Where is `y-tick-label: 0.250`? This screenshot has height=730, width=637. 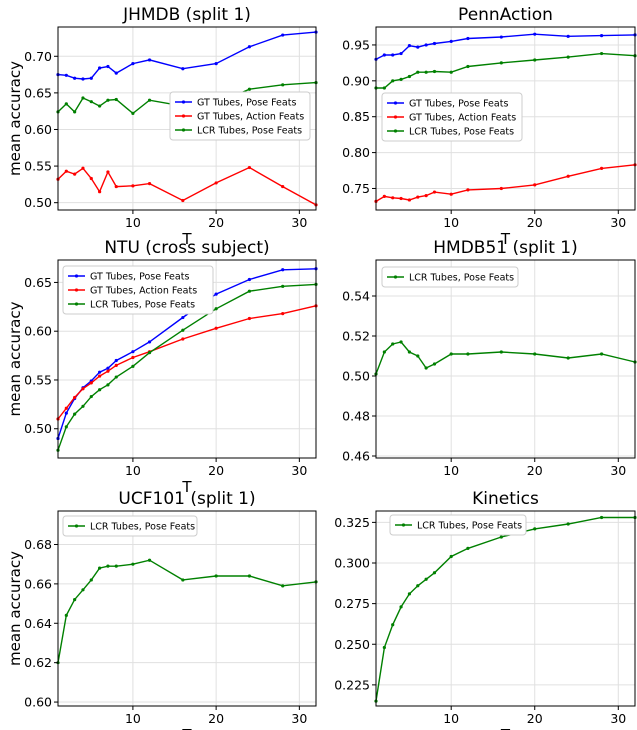
y-tick-label: 0.250 is located at coordinates (352, 644).